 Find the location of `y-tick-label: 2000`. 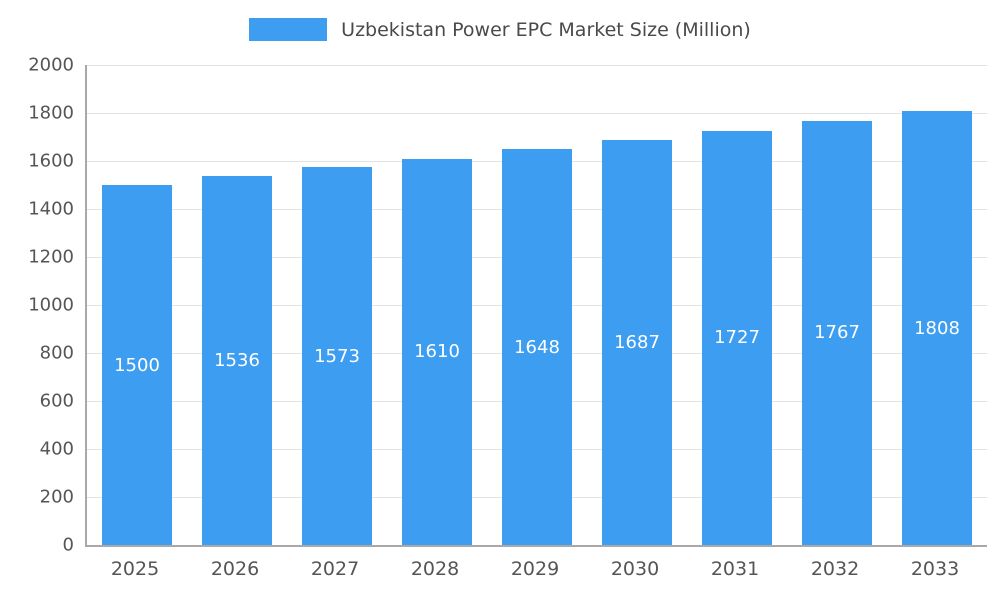

y-tick-label: 2000 is located at coordinates (51, 65).